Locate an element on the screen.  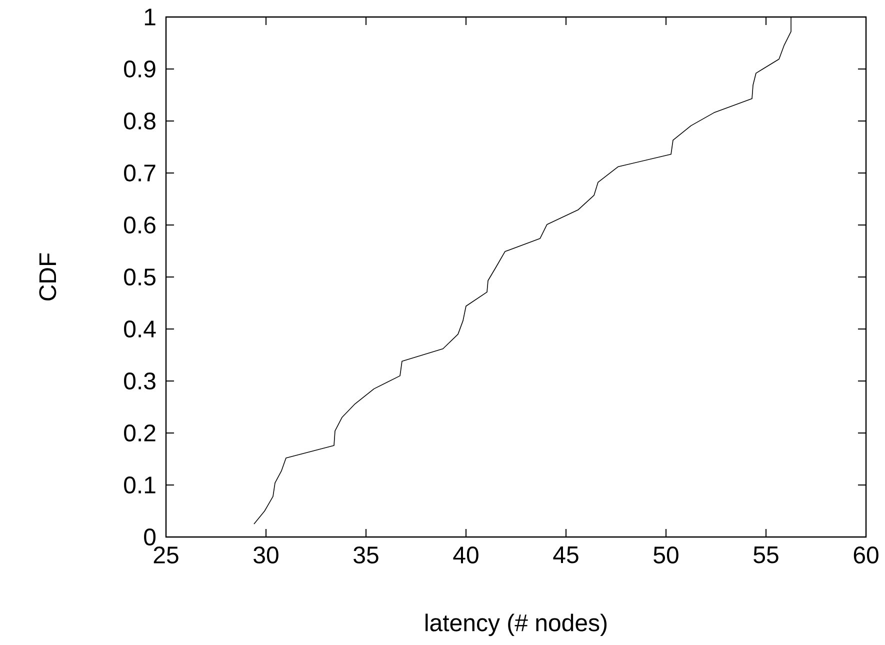
y-tick-label: 0.4 is located at coordinates (140, 329).